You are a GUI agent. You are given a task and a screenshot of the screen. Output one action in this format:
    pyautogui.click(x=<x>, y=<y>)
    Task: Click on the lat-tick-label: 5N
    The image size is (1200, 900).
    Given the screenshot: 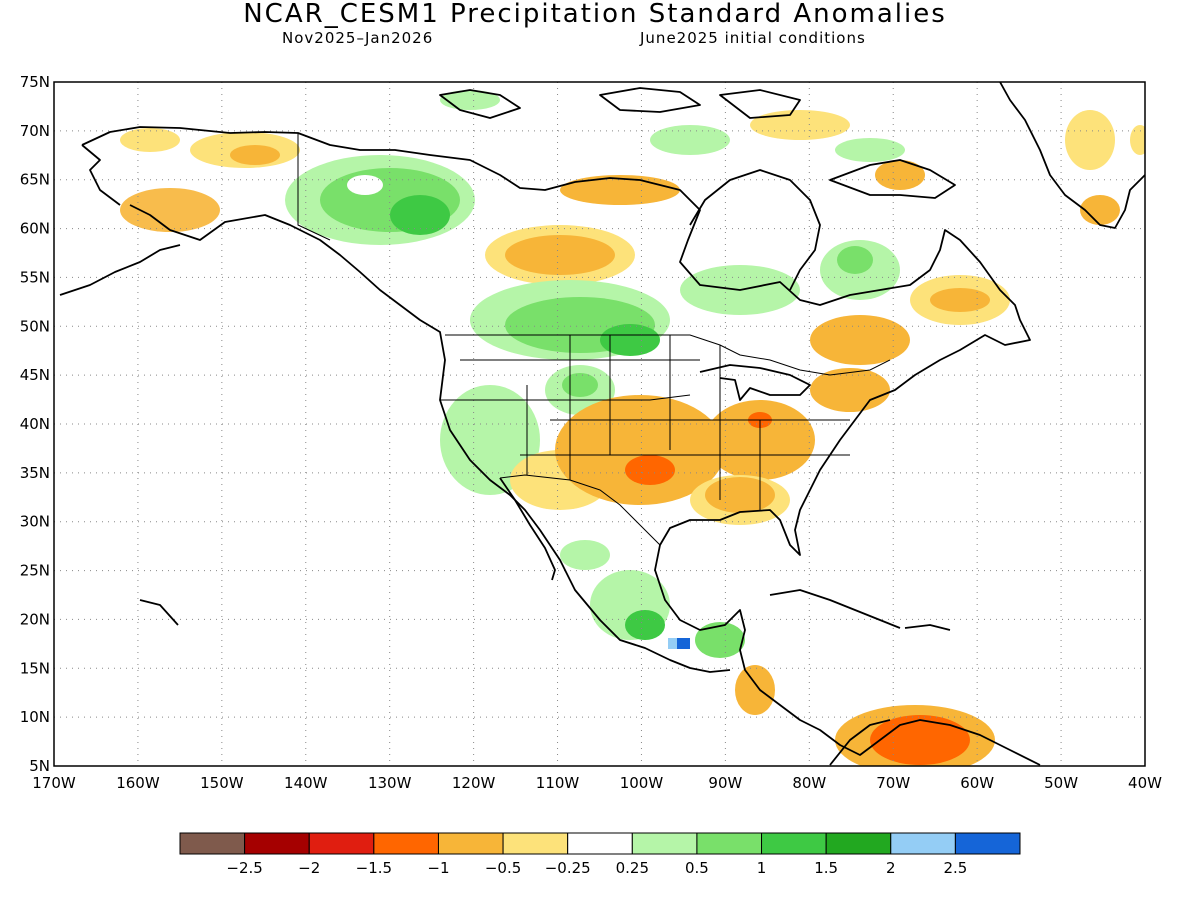 What is the action you would take?
    pyautogui.click(x=39, y=766)
    